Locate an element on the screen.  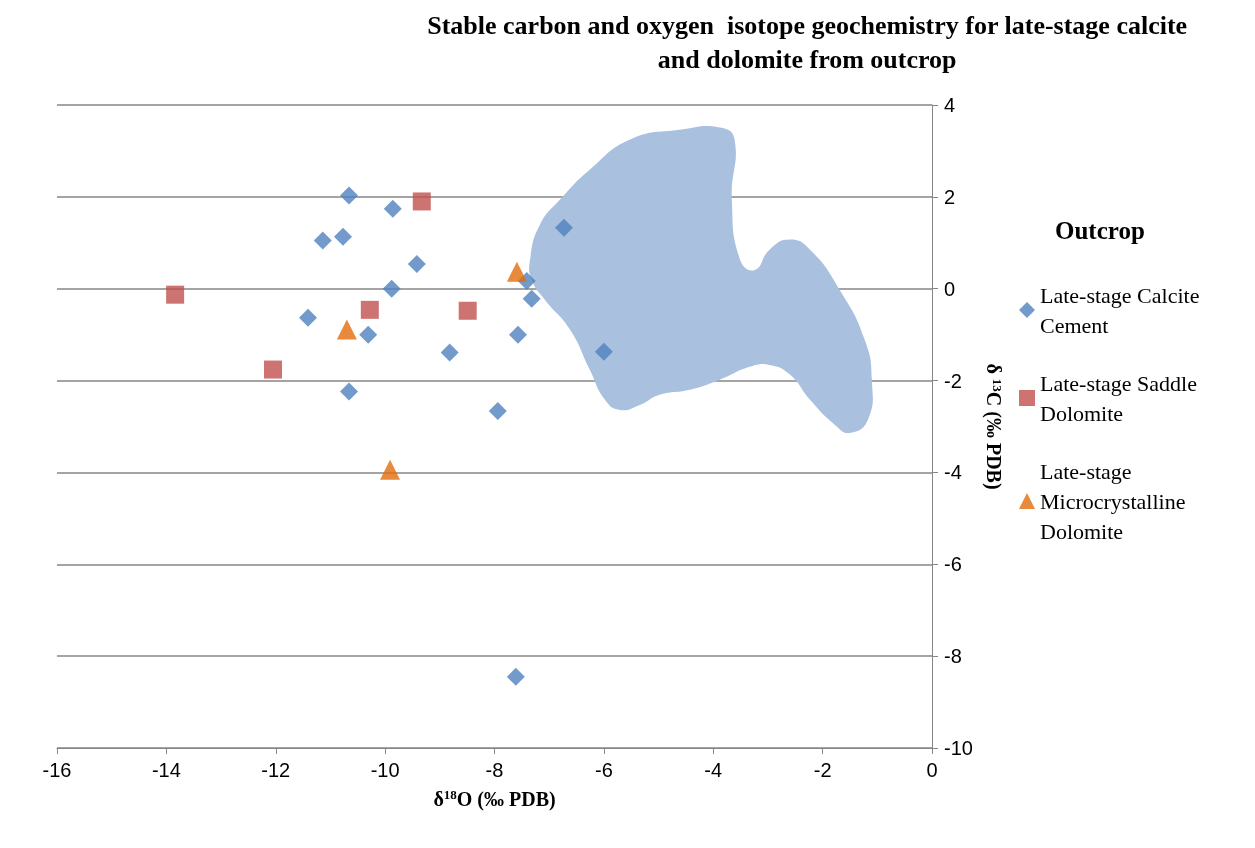
y-tick-label: -6 is located at coordinates (953, 564).